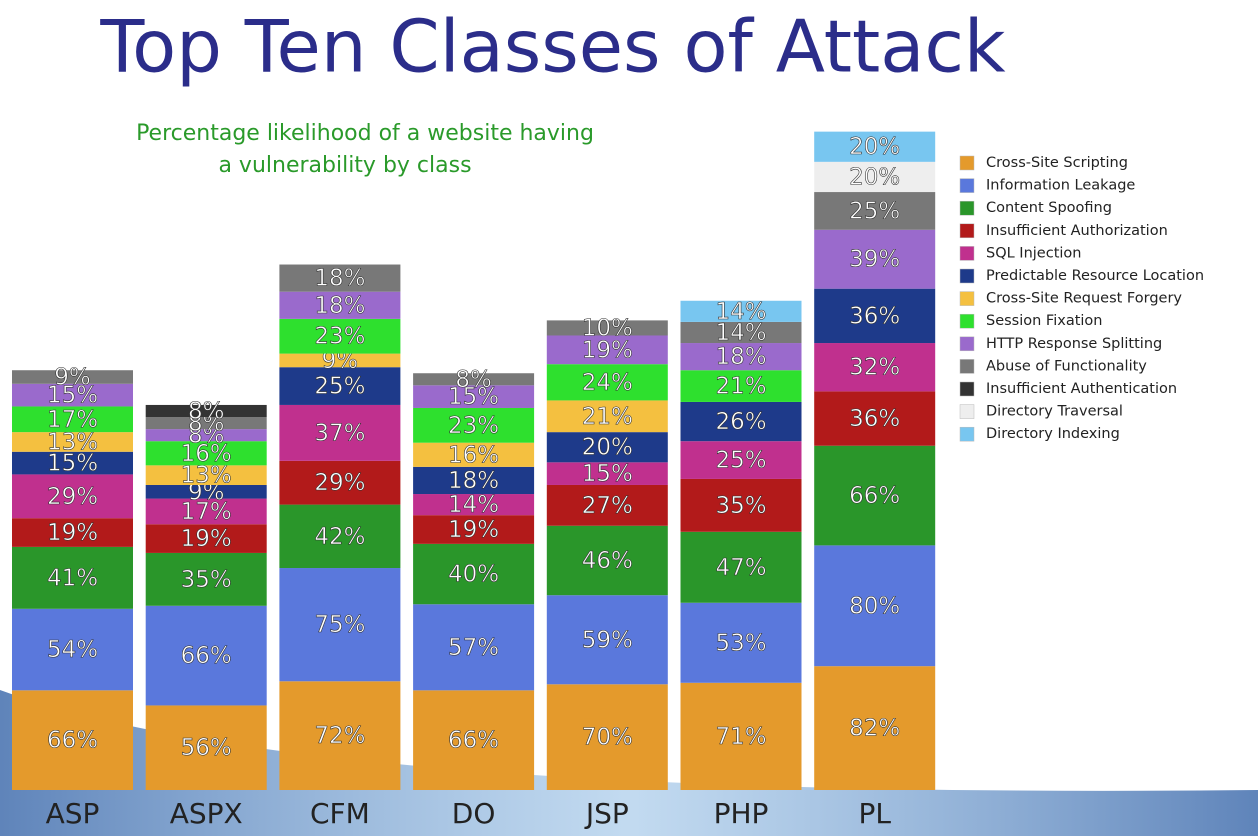 The image size is (1258, 836). I want to click on data-label: 15%, so click(72, 396).